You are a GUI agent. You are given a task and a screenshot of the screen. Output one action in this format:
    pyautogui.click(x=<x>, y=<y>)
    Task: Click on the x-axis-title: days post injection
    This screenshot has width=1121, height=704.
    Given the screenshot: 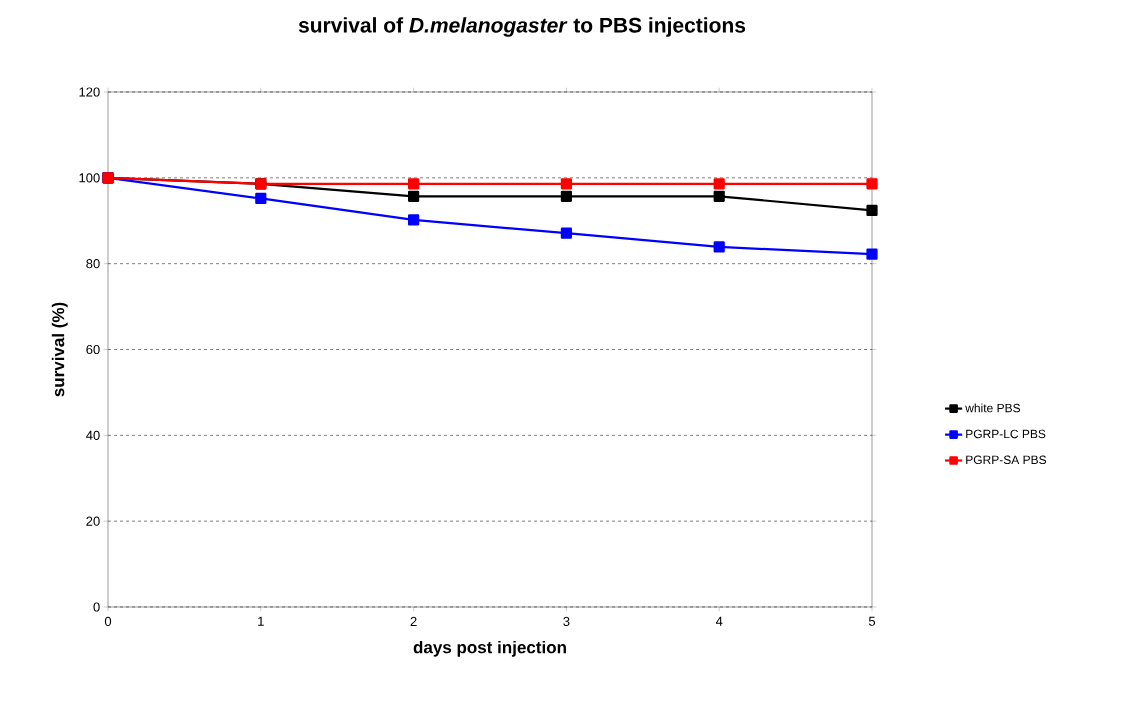 What is the action you would take?
    pyautogui.click(x=489, y=648)
    